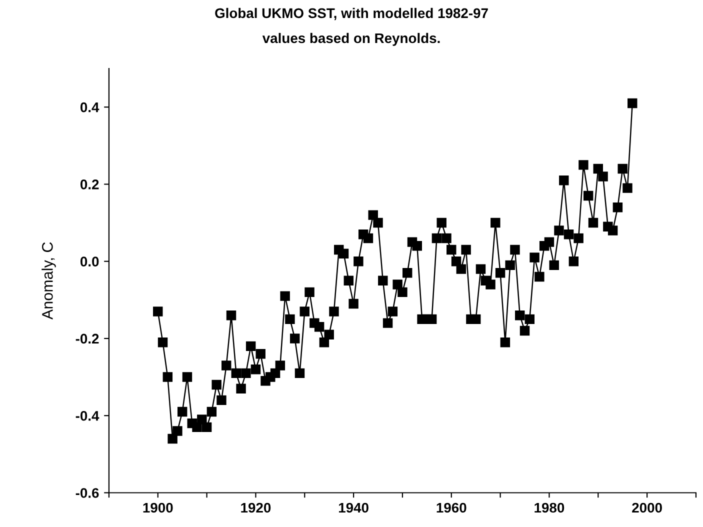 The height and width of the screenshot is (527, 703). Describe the element at coordinates (49, 281) in the screenshot. I see `y-axis-title: Anomaly, C` at that location.